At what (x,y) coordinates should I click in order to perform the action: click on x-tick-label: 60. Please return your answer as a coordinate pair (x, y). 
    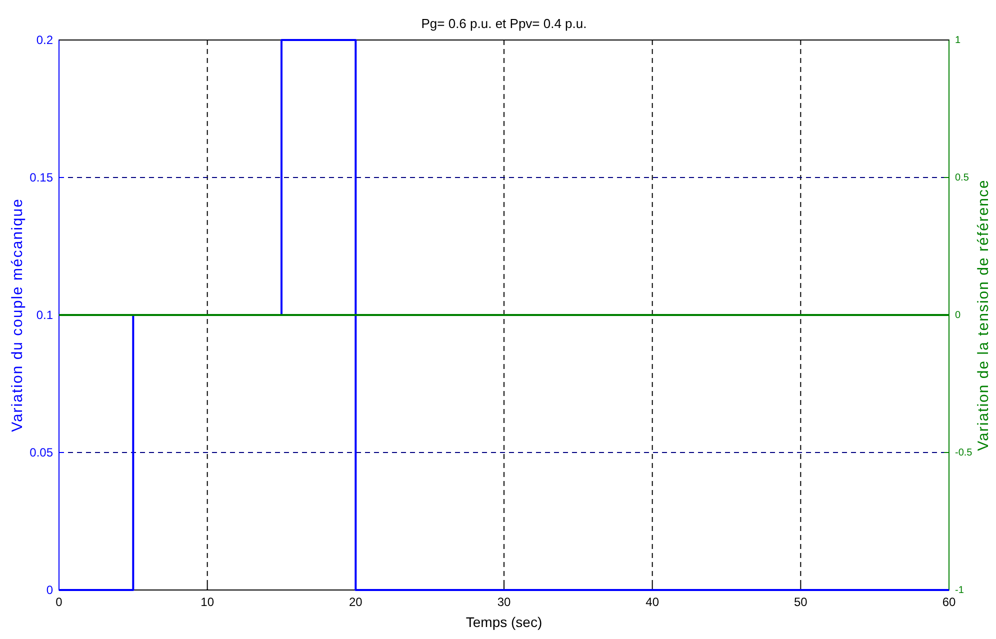
    Looking at the image, I should click on (949, 602).